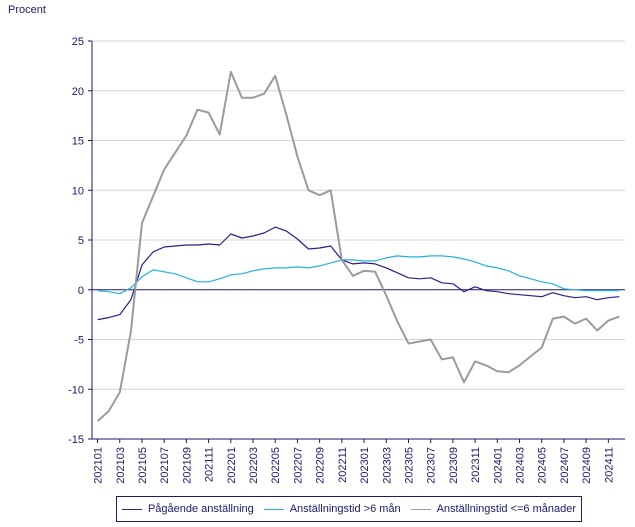 Image resolution: width=635 pixels, height=527 pixels. I want to click on x-tick-label: 202311, so click(476, 465).